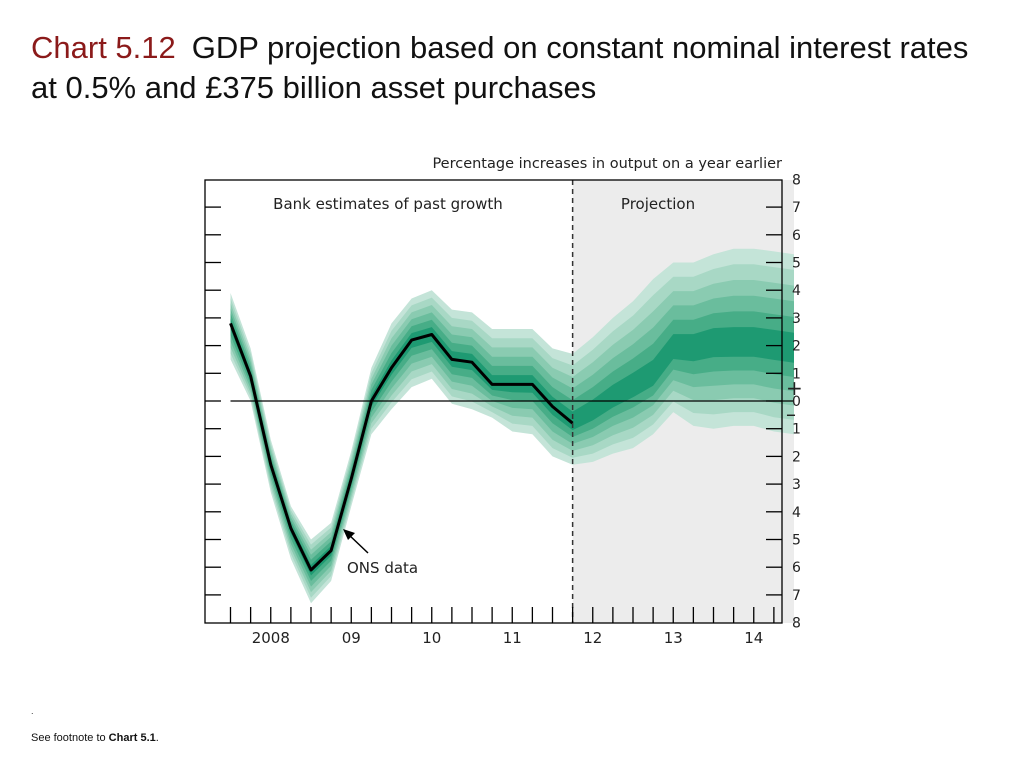 This screenshot has height=768, width=1024. Describe the element at coordinates (512, 638) in the screenshot. I see `x-tick-label: 11` at that location.